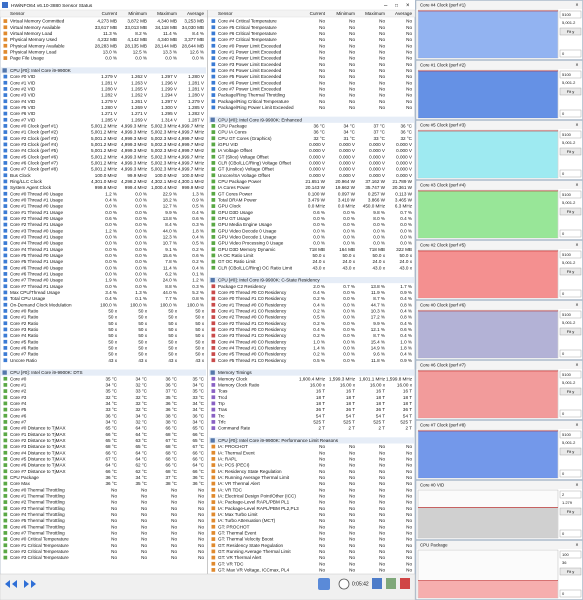 Image resolution: width=583 pixels, height=600 pixels. Describe the element at coordinates (247, 39) in the screenshot. I see `sensor-label: Core #7 Critical Temperature` at that location.